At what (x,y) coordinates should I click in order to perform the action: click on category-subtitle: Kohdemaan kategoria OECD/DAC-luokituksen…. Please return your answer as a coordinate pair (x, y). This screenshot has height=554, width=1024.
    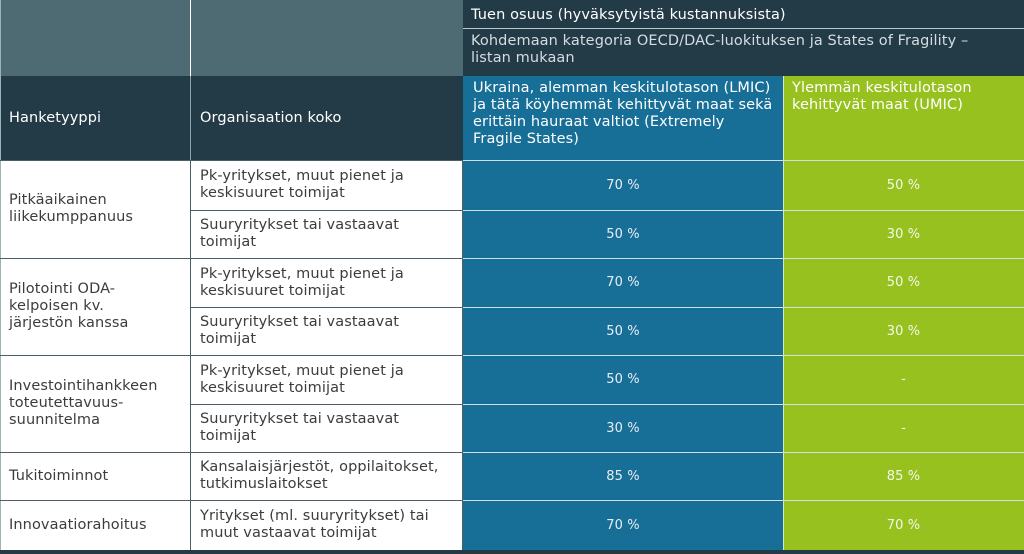
    Looking at the image, I should click on (743, 52).